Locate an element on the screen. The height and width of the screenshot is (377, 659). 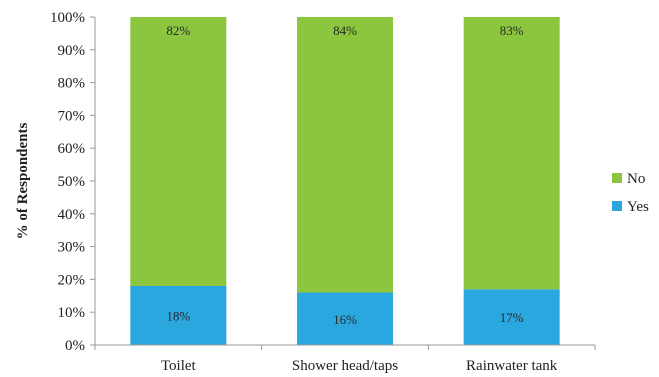
legend-label-yes: Yes is located at coordinates (638, 207).